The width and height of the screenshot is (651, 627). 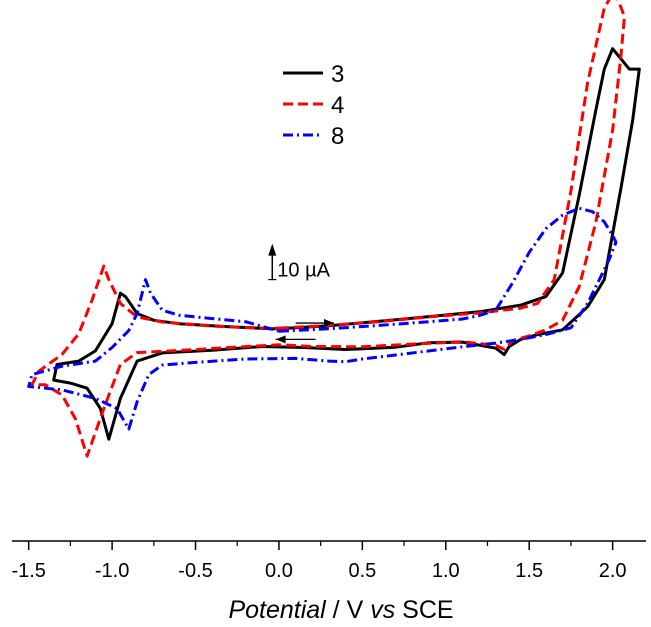 I want to click on x-tick-label: 1.0, so click(x=446, y=571).